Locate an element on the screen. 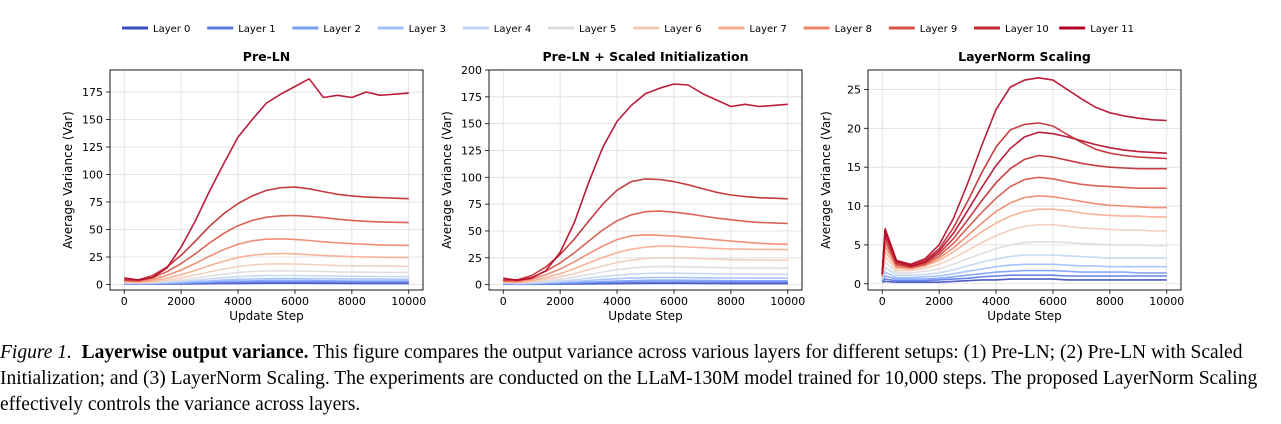 This screenshot has width=1281, height=424. legend-label: Layer 2 is located at coordinates (341, 29).